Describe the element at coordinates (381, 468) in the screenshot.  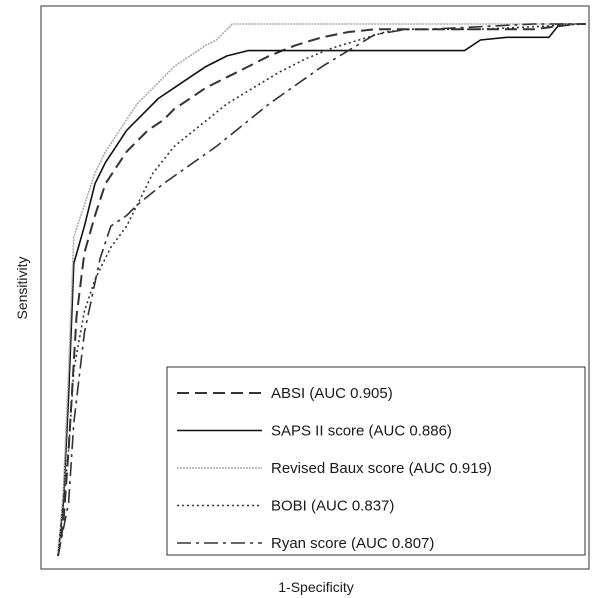
I see `legend-label: Revised Baux score (AUC 0.919)` at that location.